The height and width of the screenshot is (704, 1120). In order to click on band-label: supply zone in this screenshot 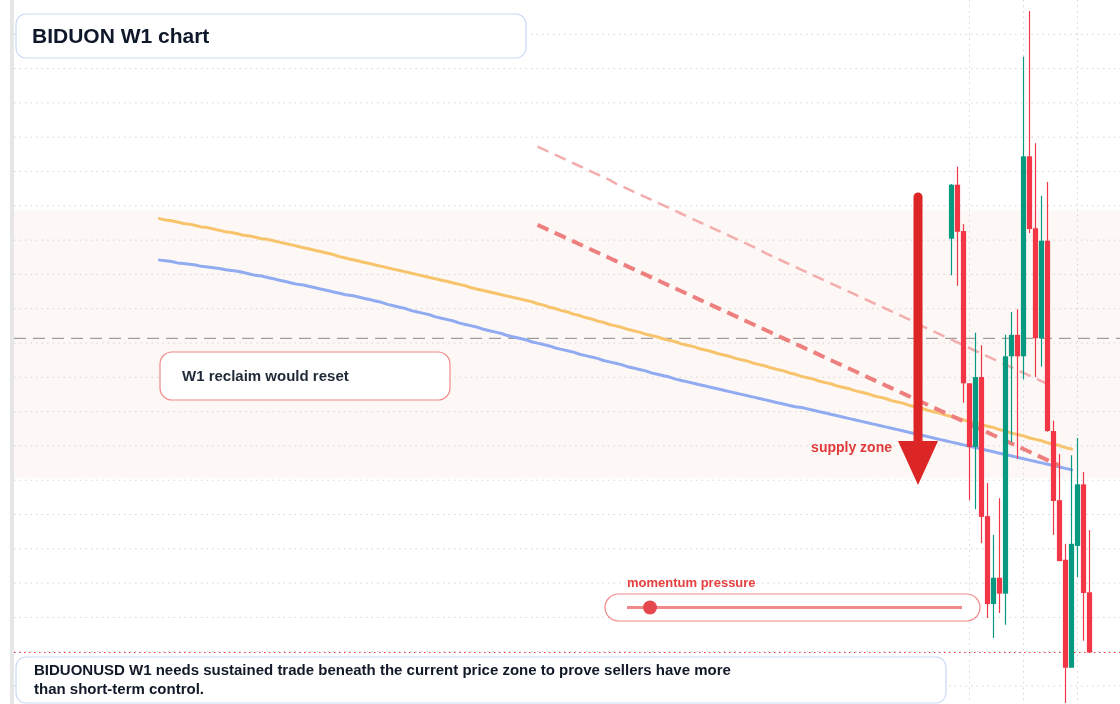, I will do `click(852, 447)`.